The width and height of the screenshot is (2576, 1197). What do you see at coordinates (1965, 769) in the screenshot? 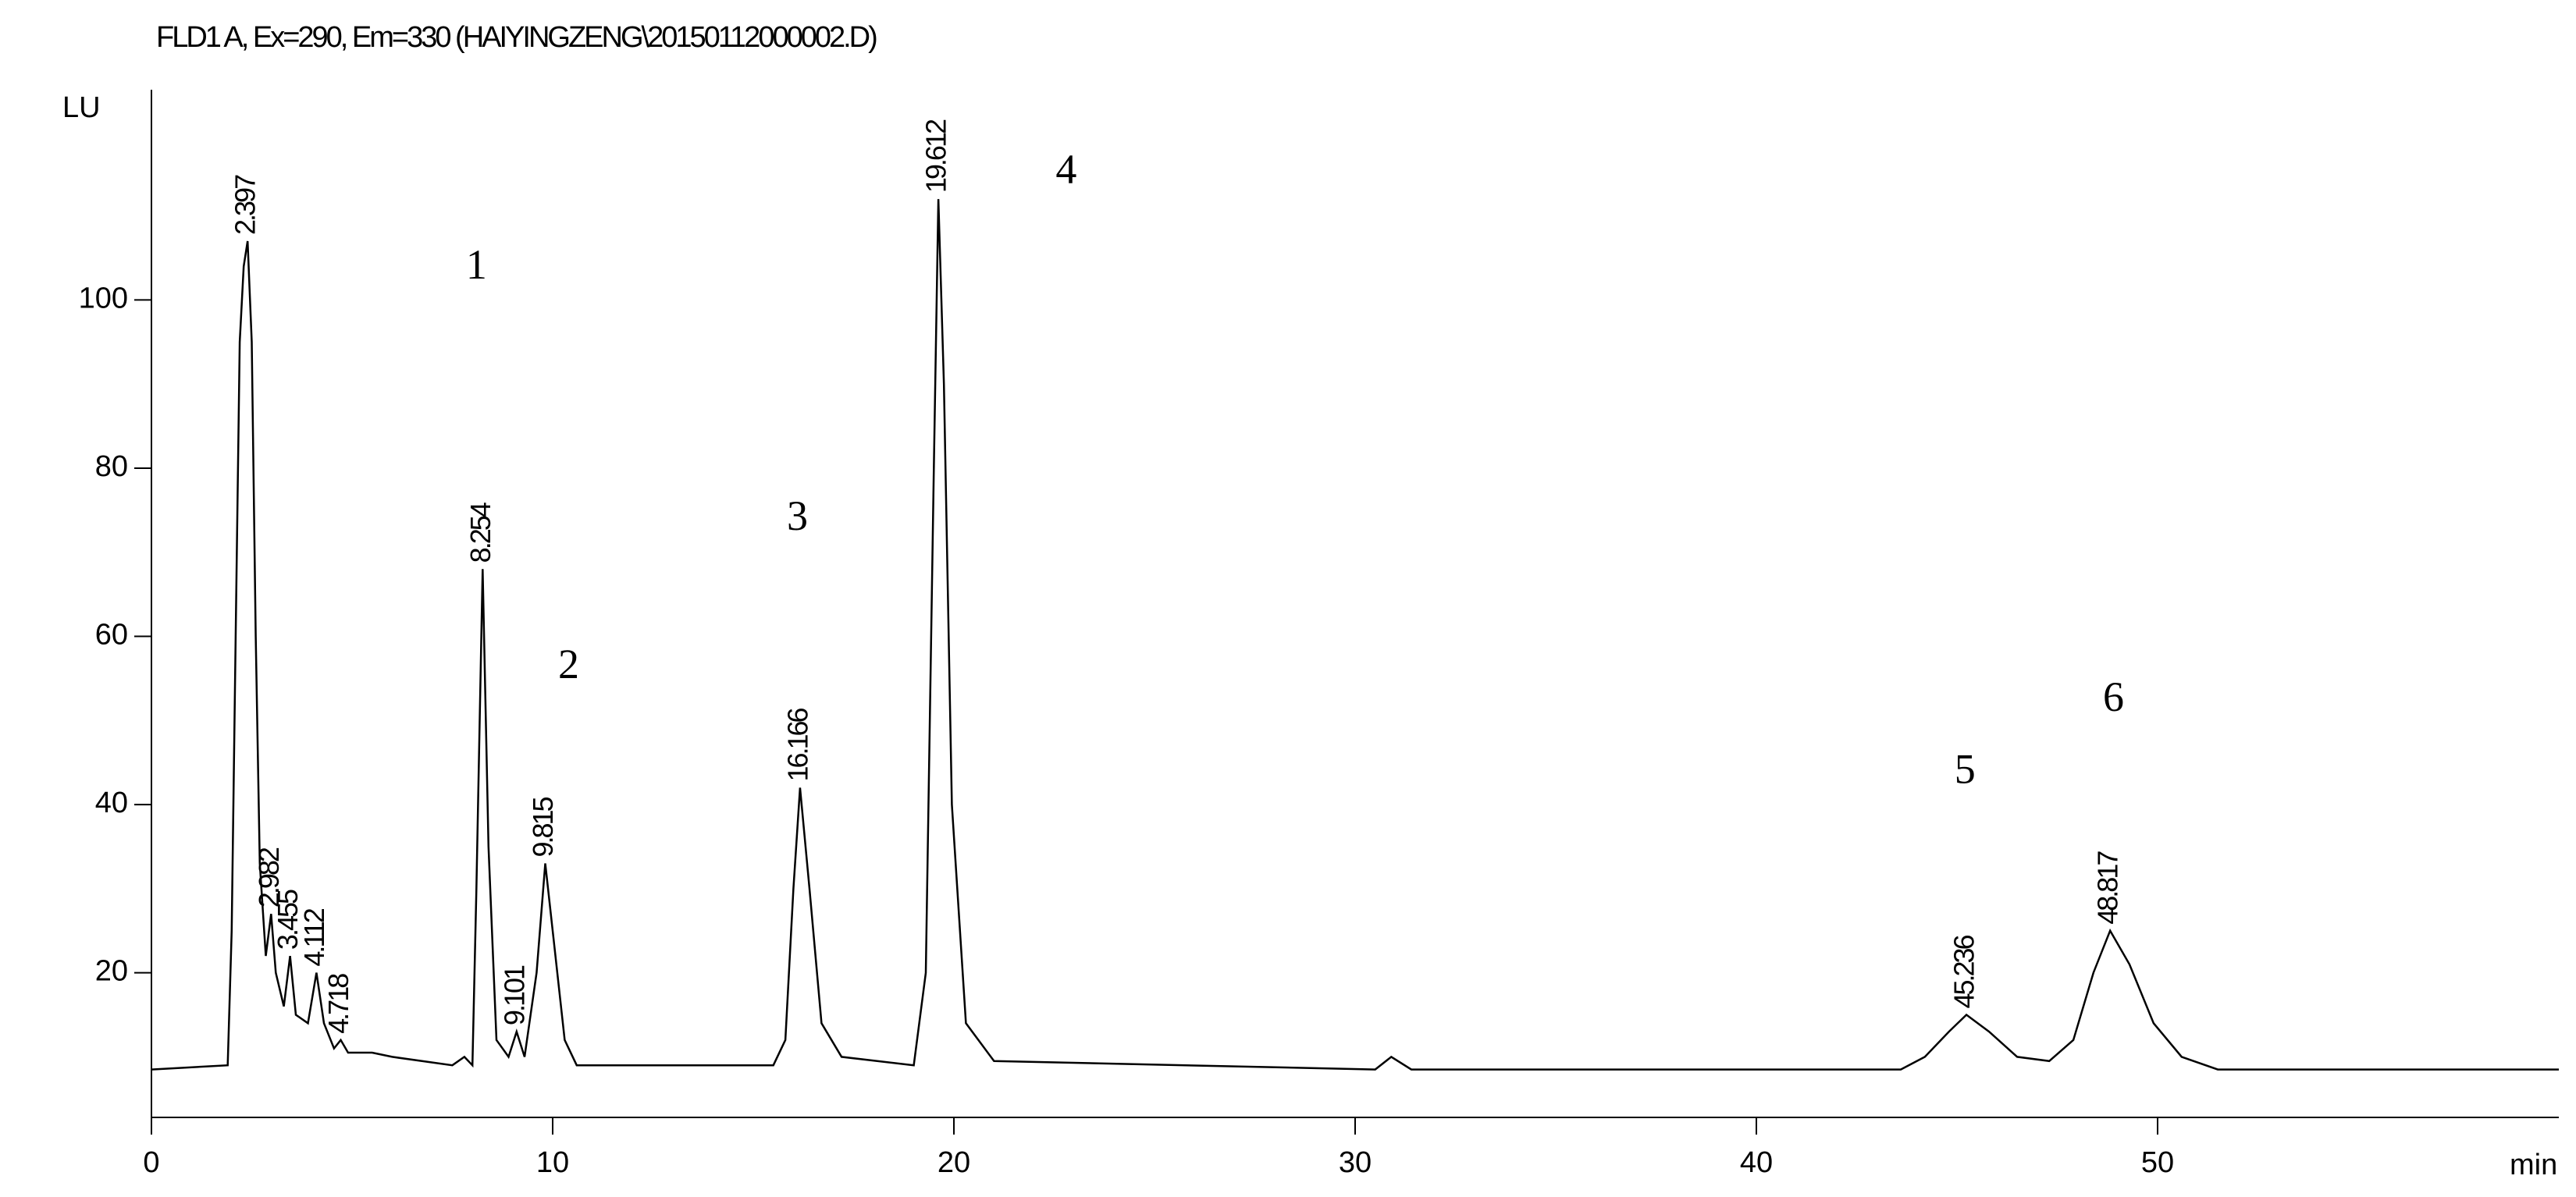
I see `peak-number: 5` at bounding box center [1965, 769].